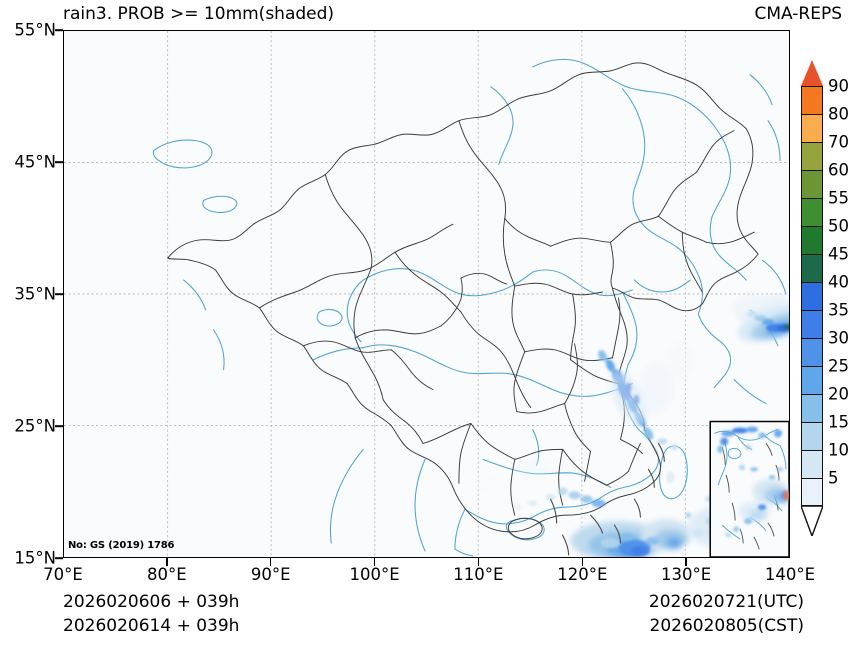 This screenshot has width=860, height=647. What do you see at coordinates (270, 574) in the screenshot?
I see `x-tick-label-90e: 90°E` at bounding box center [270, 574].